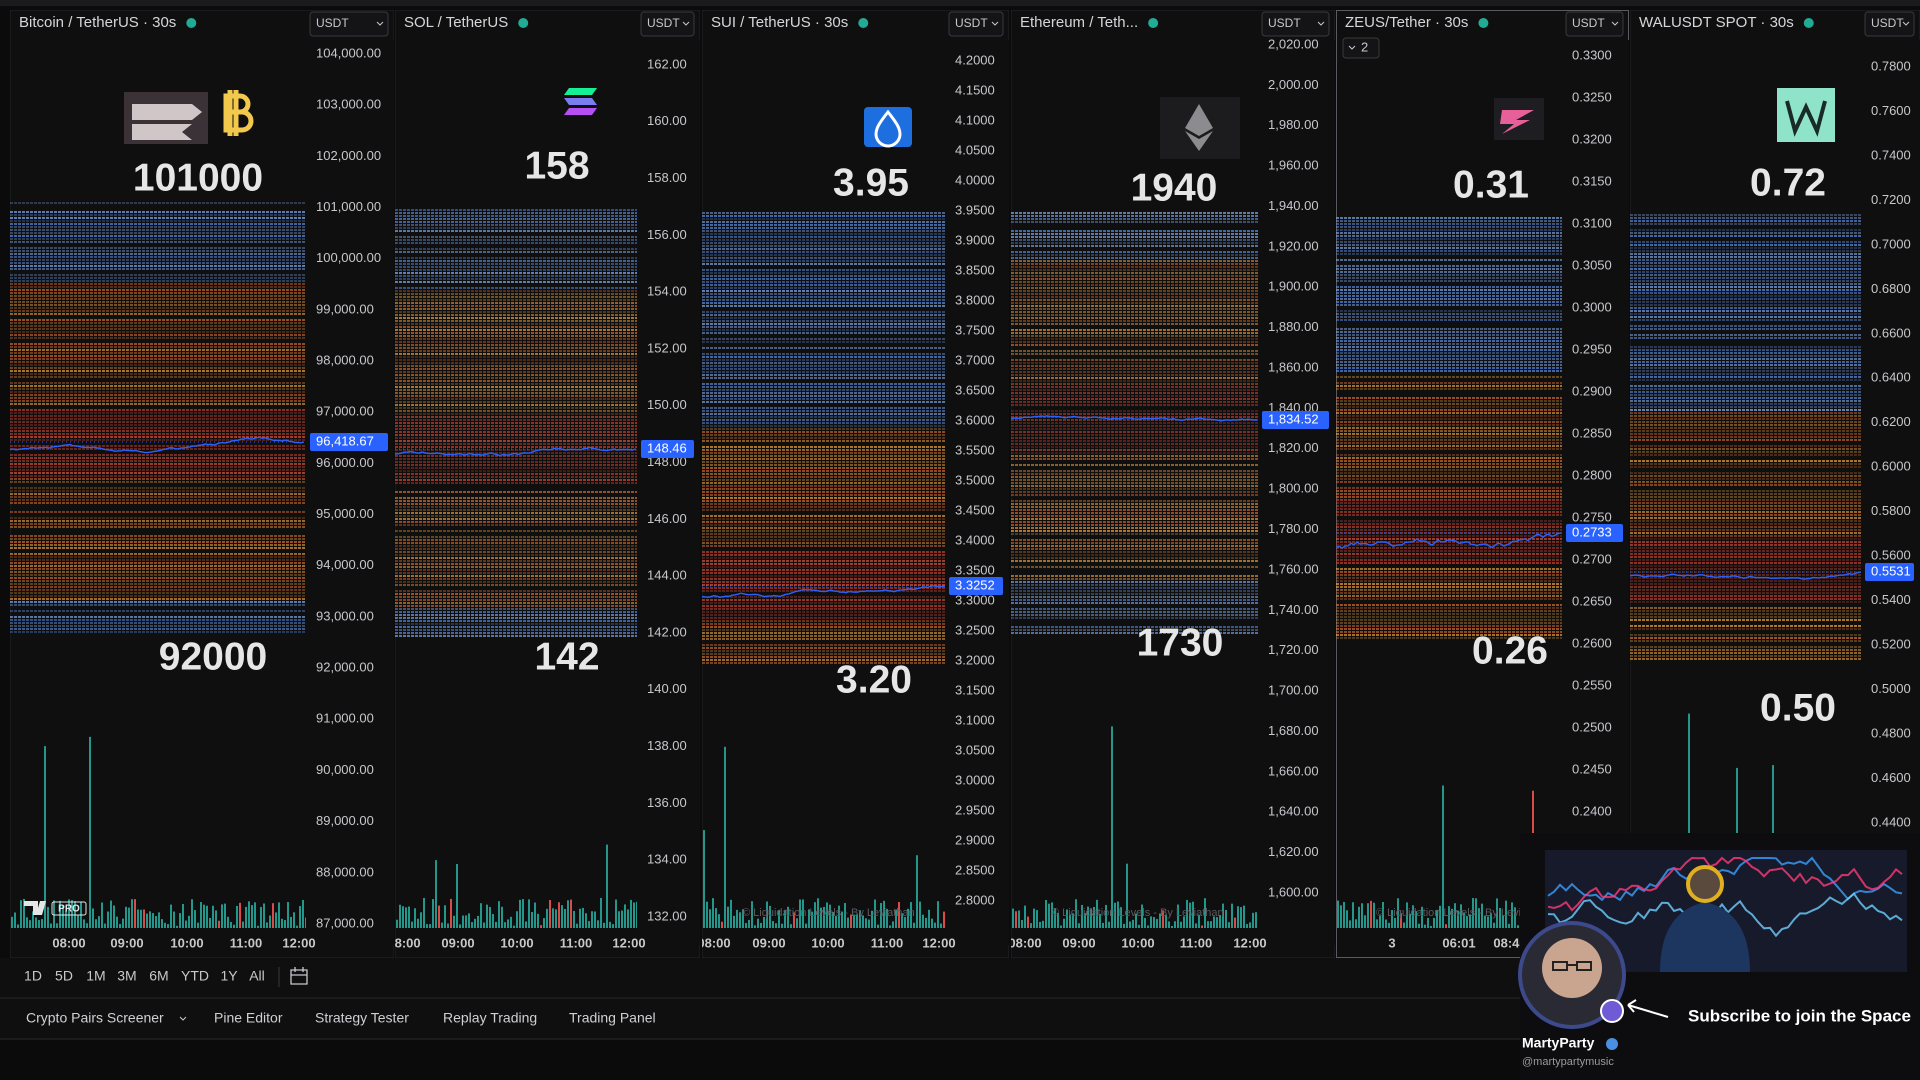 The image size is (1920, 1080). I want to click on price-tick-label: 0.6600, so click(1891, 332).